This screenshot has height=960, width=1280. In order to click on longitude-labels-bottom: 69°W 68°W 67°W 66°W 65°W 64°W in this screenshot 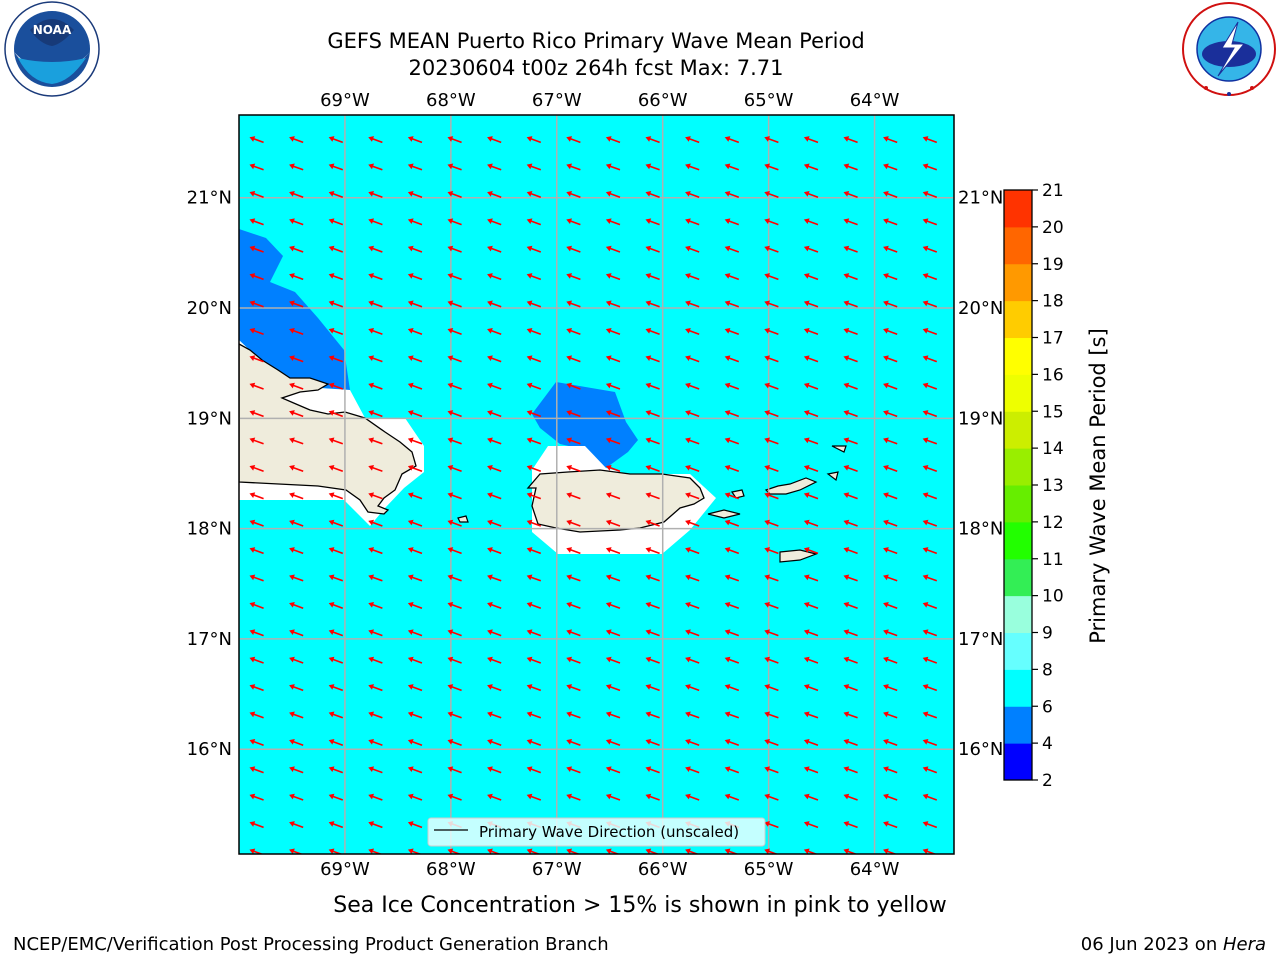, I will do `click(610, 869)`.